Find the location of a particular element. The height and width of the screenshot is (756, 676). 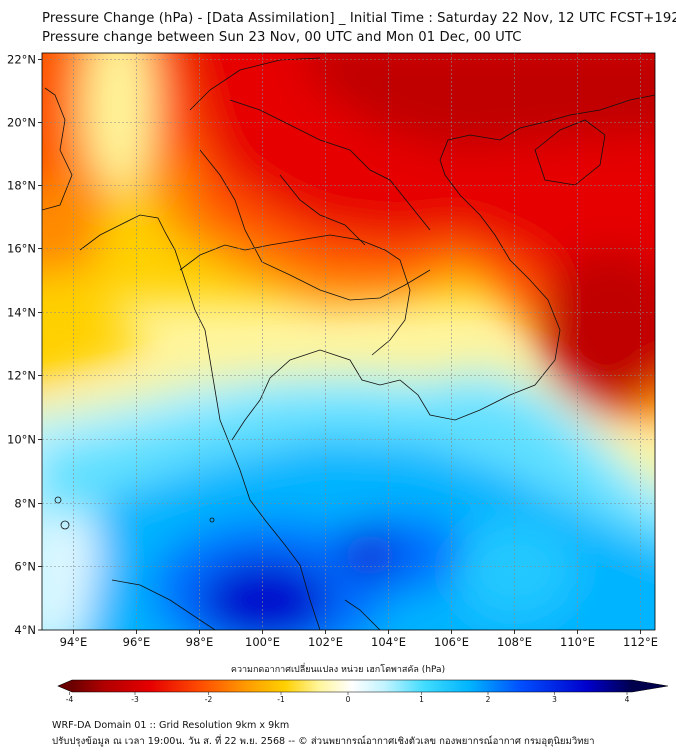

colorbar-tick-label: 2 is located at coordinates (488, 699).